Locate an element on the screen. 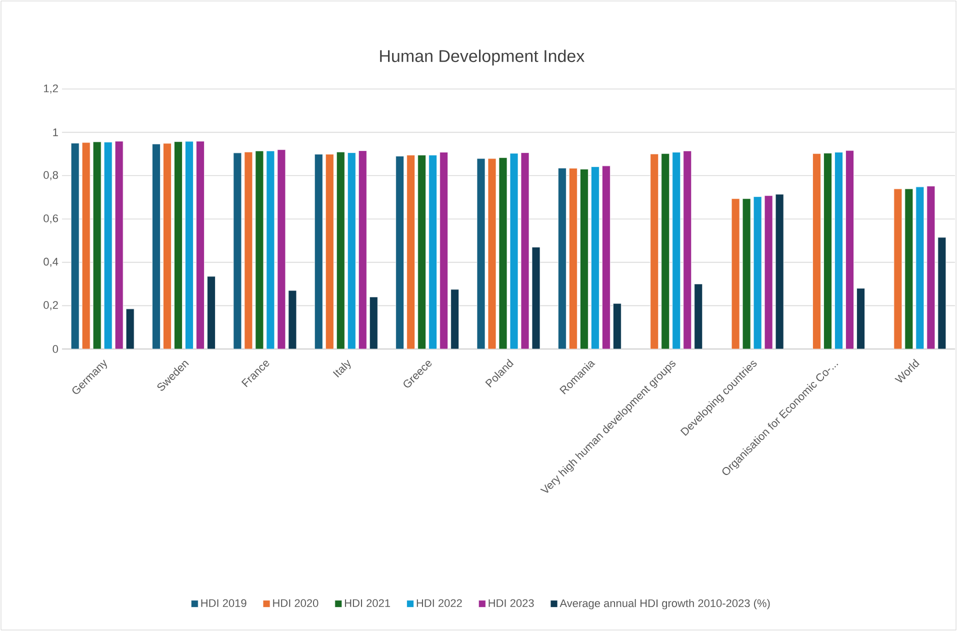 The width and height of the screenshot is (957, 631). y-tick-label: 1,2 is located at coordinates (51, 89).